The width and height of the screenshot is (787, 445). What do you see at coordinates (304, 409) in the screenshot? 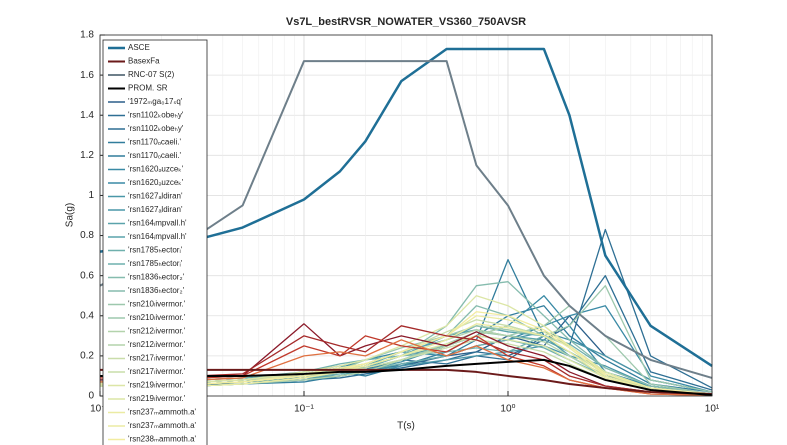
I see `x-tick-label: 10⁻¹` at bounding box center [304, 409].